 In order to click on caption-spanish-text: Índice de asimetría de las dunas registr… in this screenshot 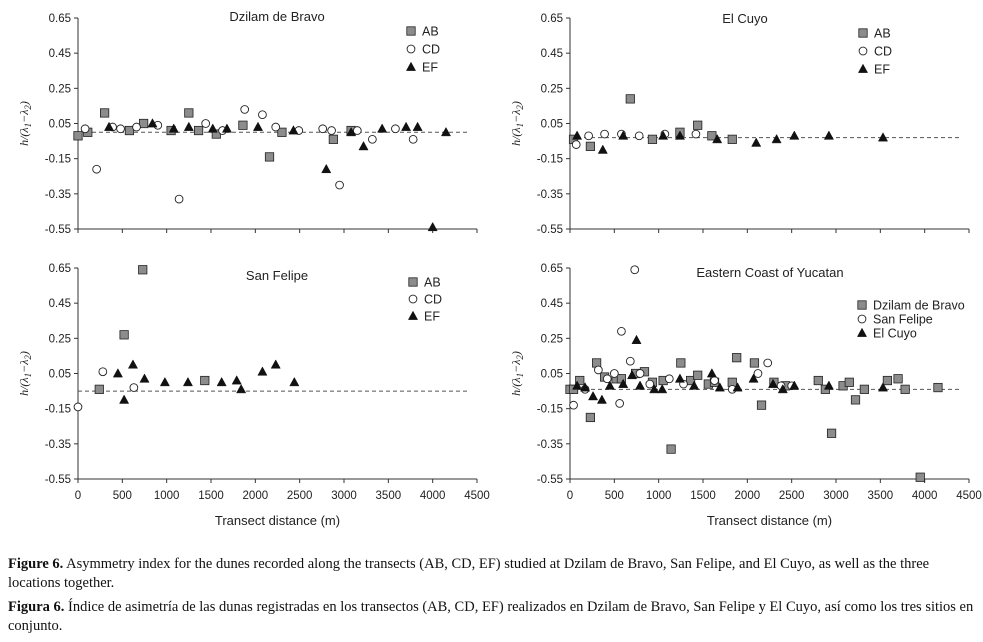, I will do `click(491, 616)`.